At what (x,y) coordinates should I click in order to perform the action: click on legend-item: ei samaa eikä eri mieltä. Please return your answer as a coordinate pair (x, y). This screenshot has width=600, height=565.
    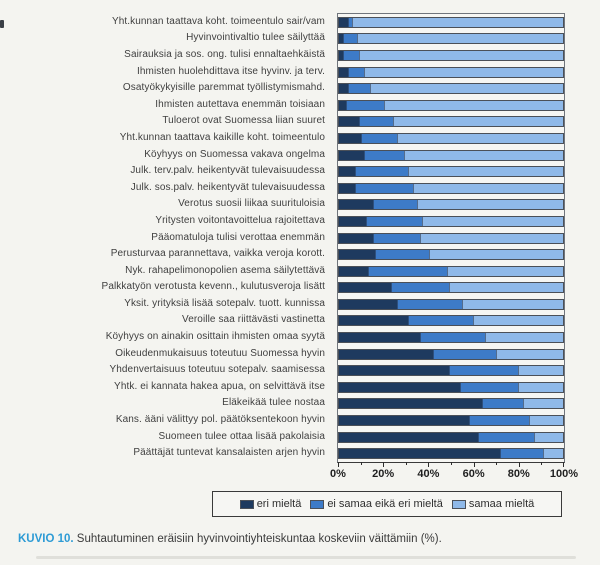
    Looking at the image, I should click on (376, 504).